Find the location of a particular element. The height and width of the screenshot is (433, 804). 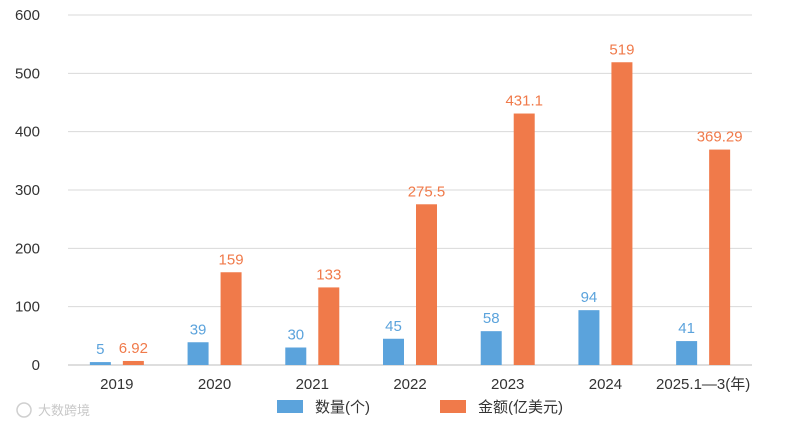

y-tick-label: 200 is located at coordinates (27, 248).